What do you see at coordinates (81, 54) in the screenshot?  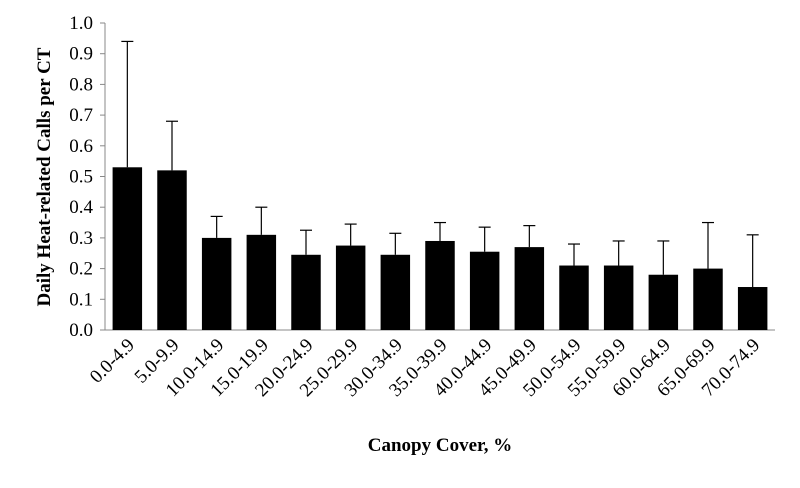 I see `y-tick-label: 0.9` at bounding box center [81, 54].